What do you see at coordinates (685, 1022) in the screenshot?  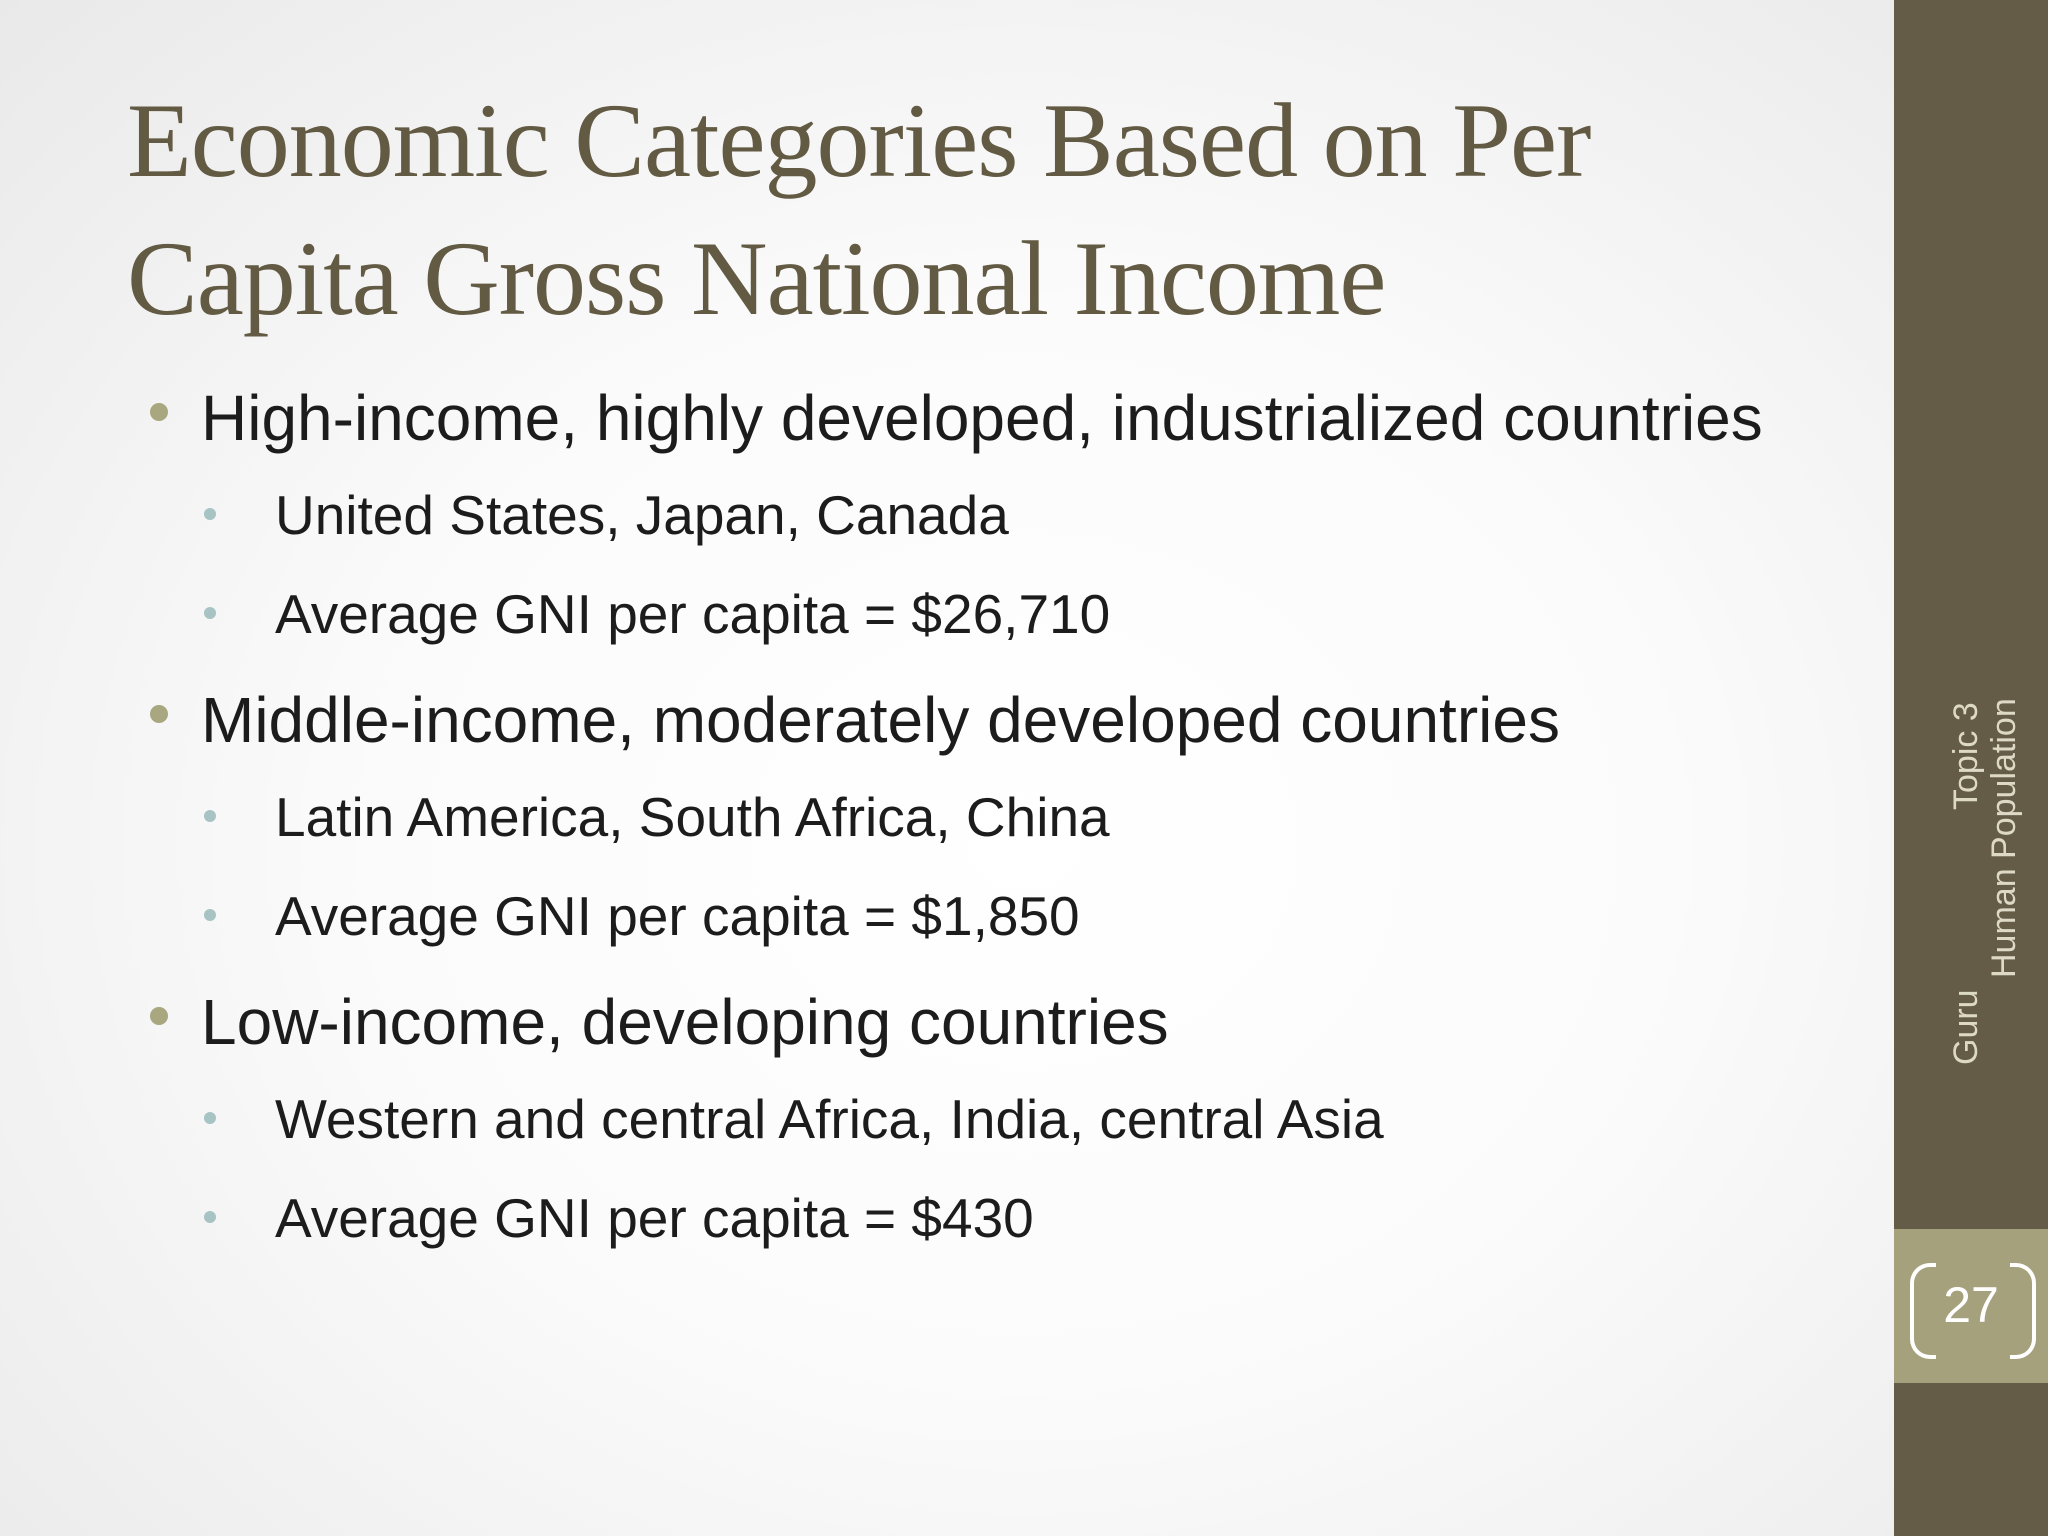 I see `bullet-text: Low-income, developing countries` at bounding box center [685, 1022].